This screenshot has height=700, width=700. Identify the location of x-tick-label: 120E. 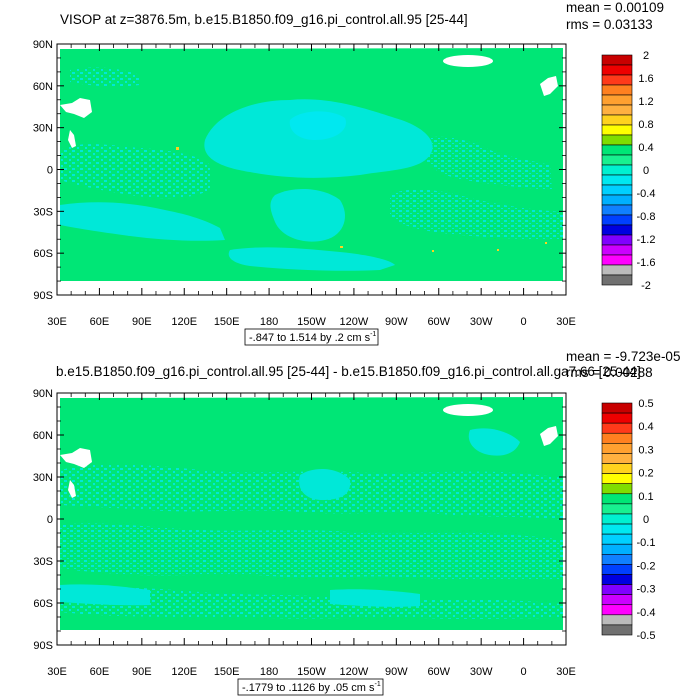
(184, 672).